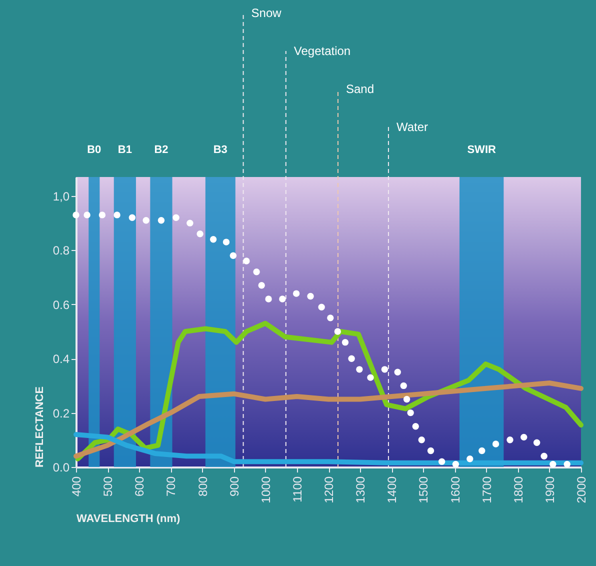 The image size is (596, 566). What do you see at coordinates (94, 150) in the screenshot?
I see `band-label: B0` at bounding box center [94, 150].